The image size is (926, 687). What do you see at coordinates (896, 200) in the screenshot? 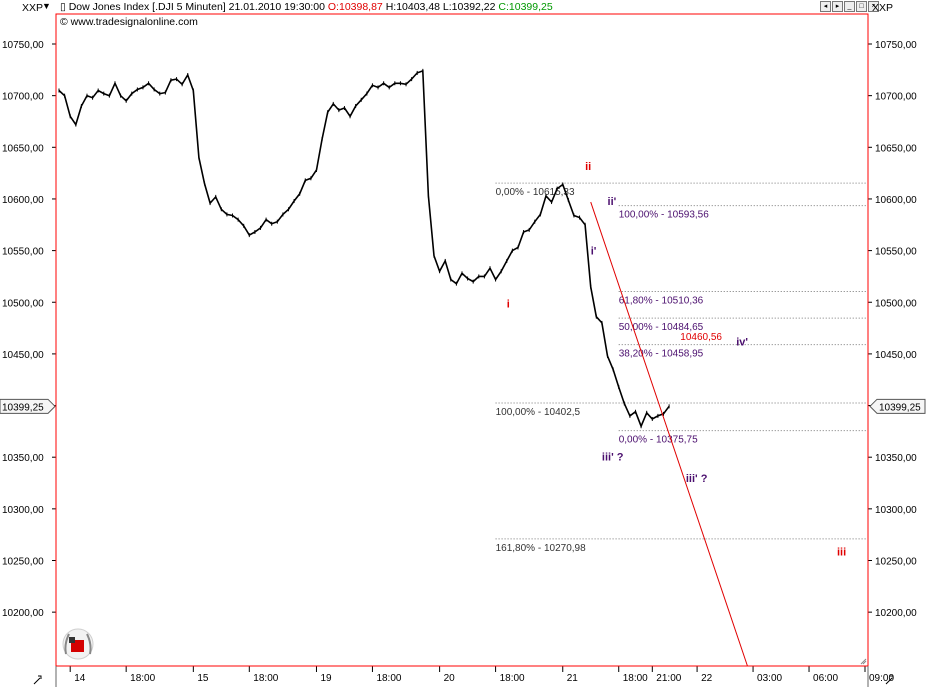
I see `y-tick-label-right: 10600,00` at bounding box center [896, 200].